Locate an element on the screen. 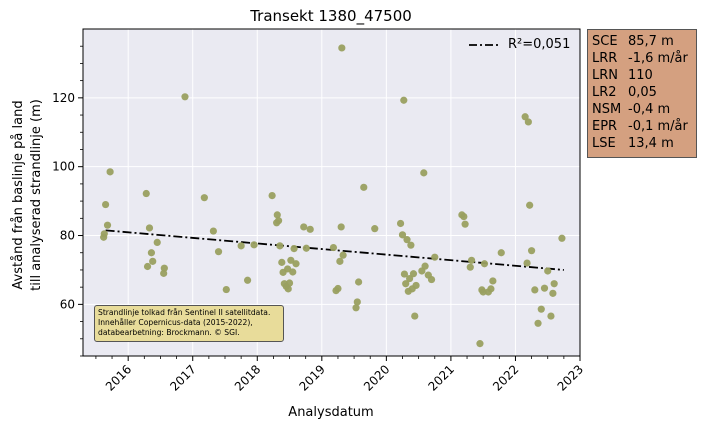 The height and width of the screenshot is (431, 703). stat-key: LR2 is located at coordinates (604, 92).